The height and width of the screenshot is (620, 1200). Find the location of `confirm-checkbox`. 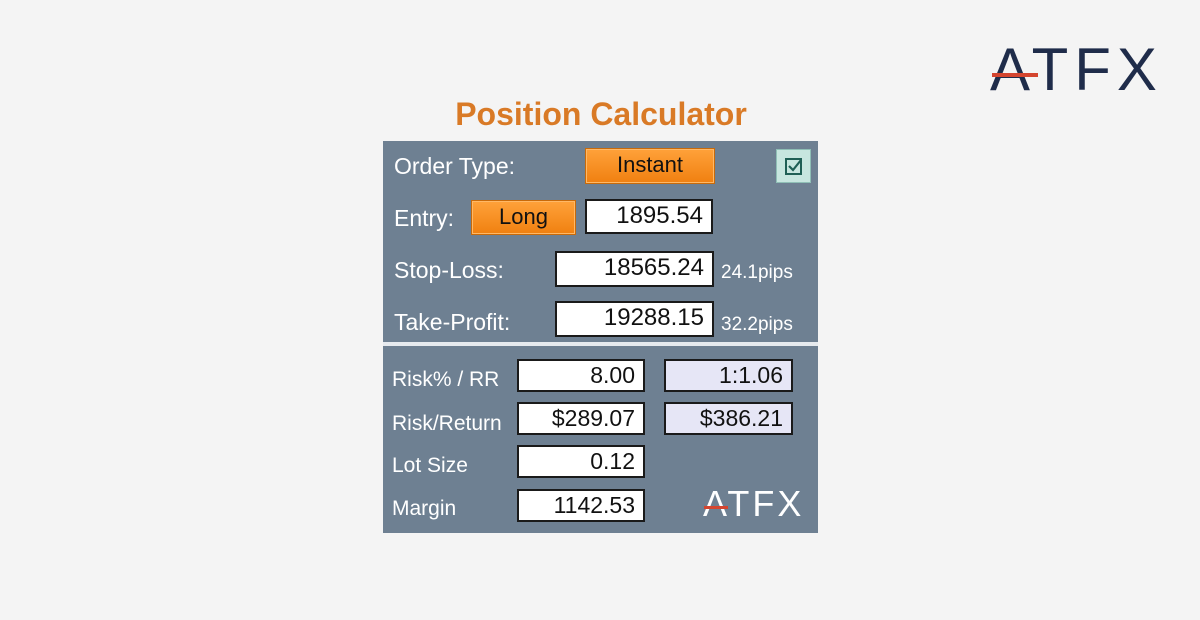

confirm-checkbox is located at coordinates (793, 166).